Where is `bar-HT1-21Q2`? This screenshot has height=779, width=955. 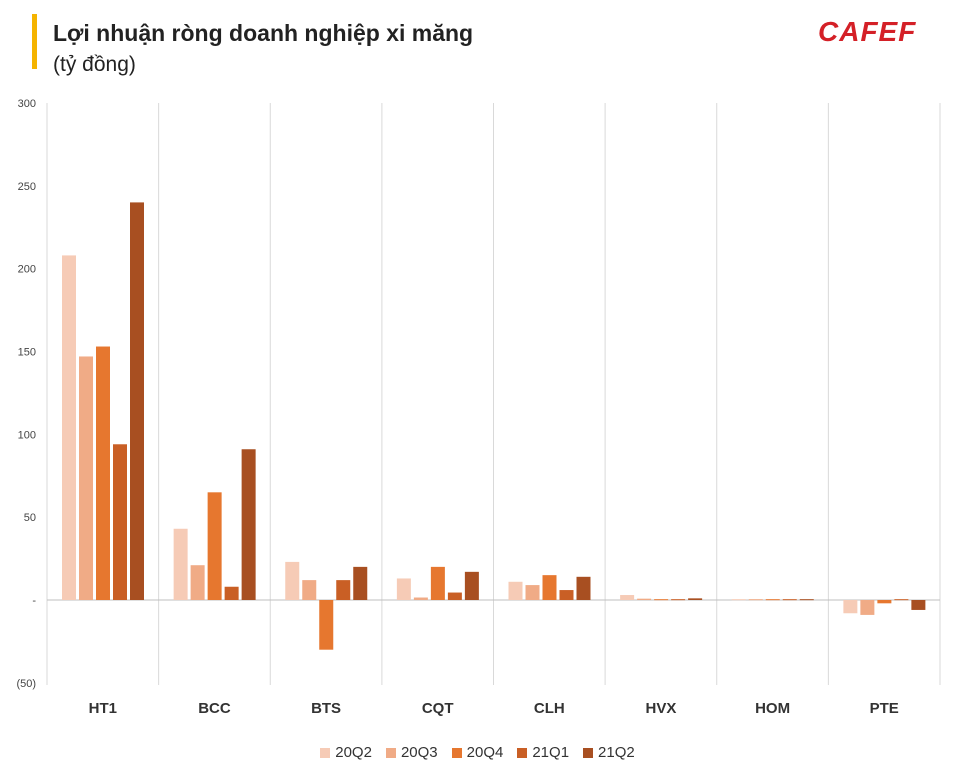 bar-HT1-21Q2 is located at coordinates (137, 401).